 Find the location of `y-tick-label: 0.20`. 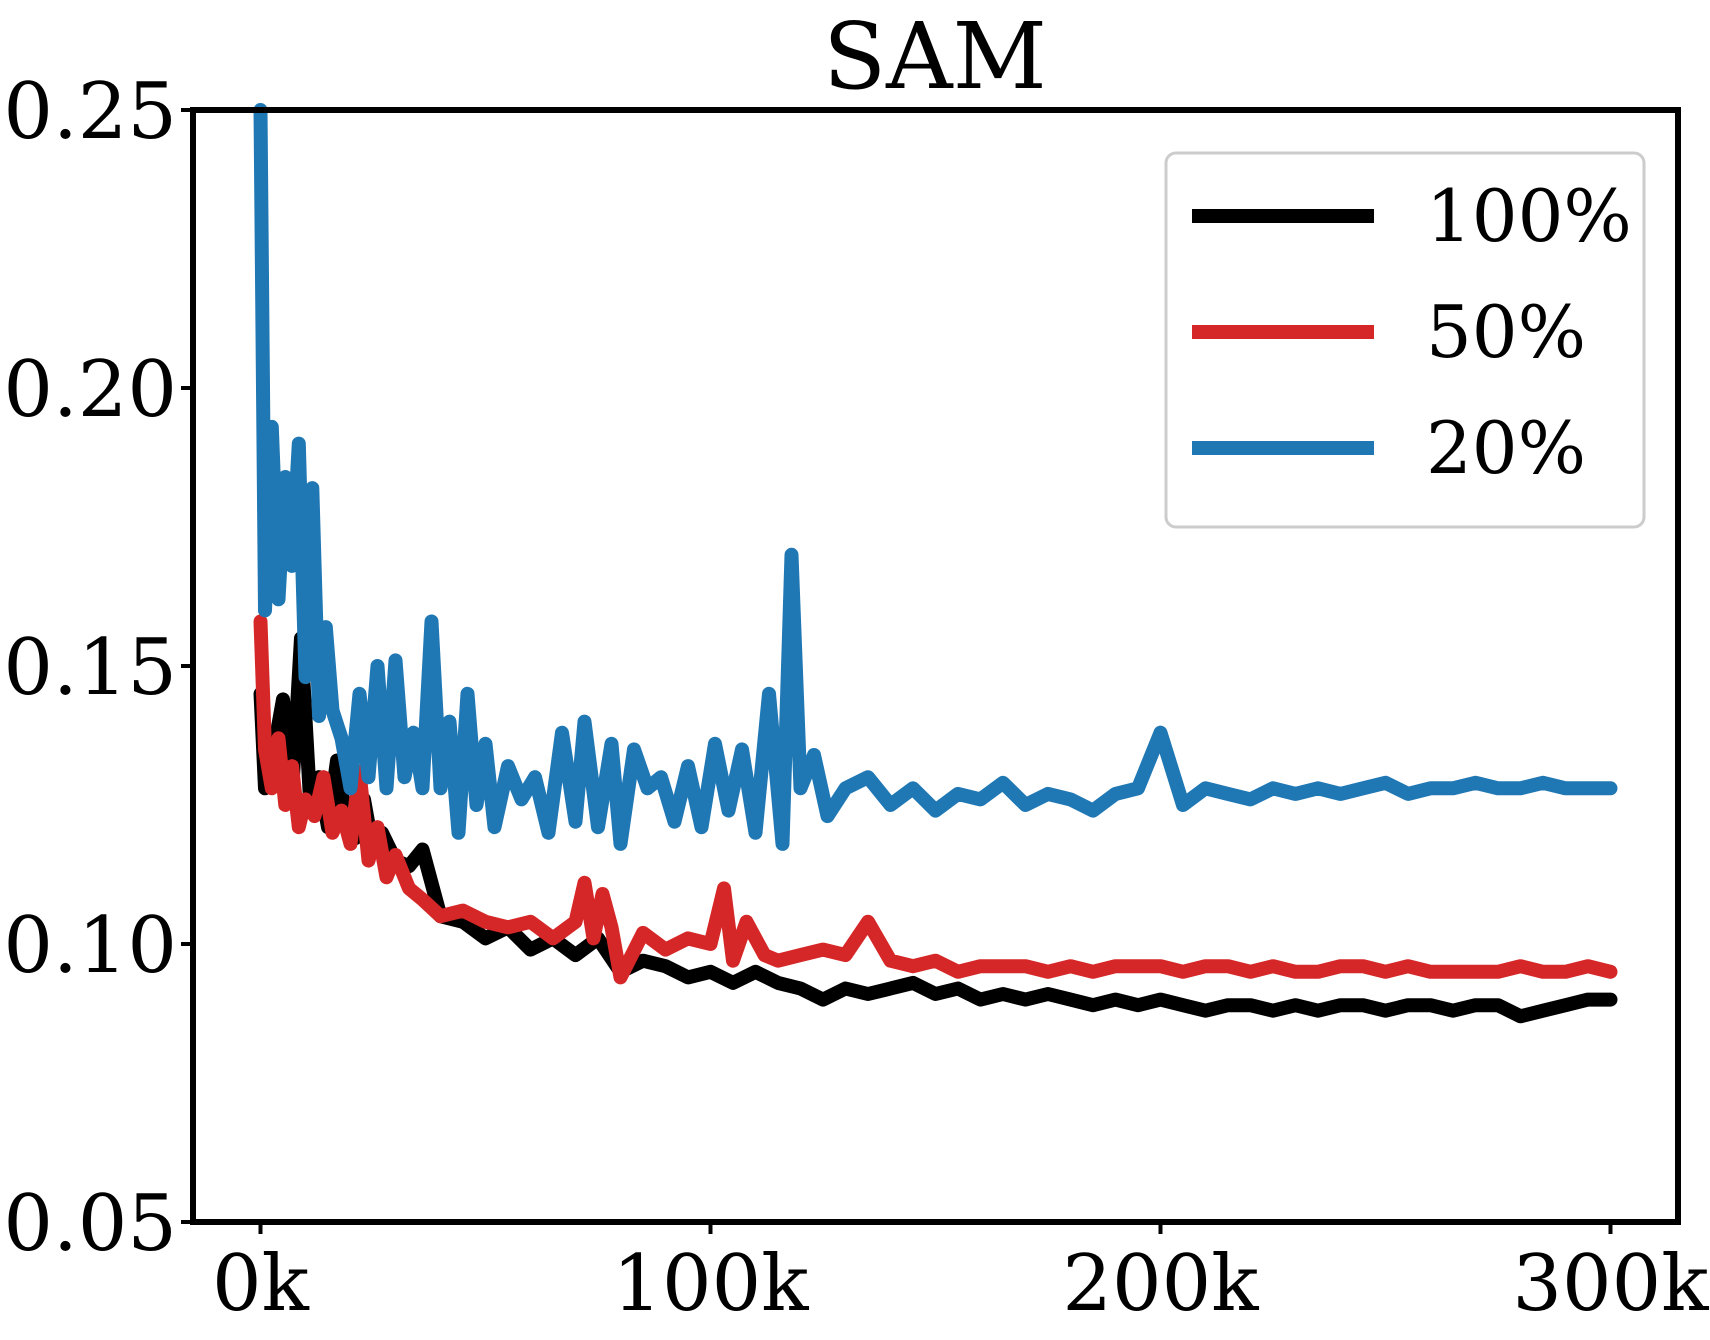

y-tick-label: 0.20 is located at coordinates (90, 390).